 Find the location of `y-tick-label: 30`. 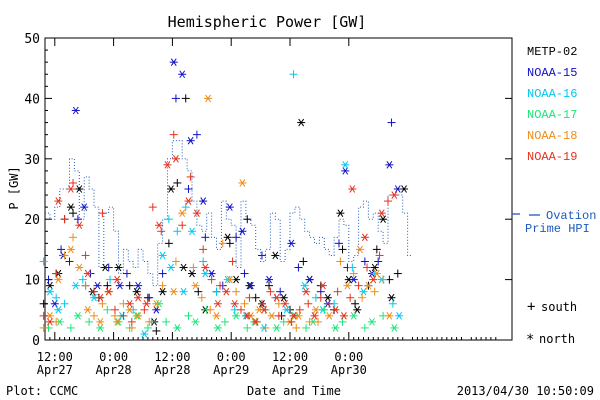

y-tick-label: 30 is located at coordinates (32, 160).